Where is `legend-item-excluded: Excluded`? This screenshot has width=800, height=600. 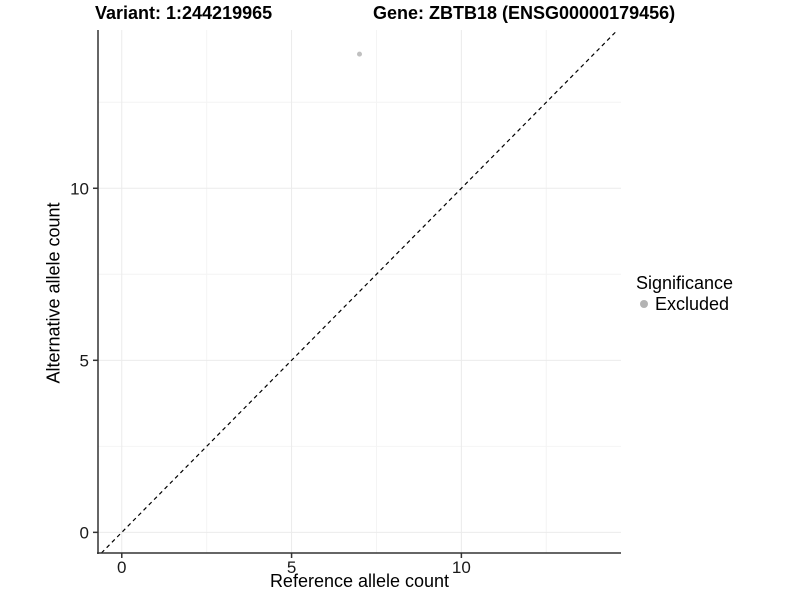
legend-item-excluded: Excluded is located at coordinates (684, 304).